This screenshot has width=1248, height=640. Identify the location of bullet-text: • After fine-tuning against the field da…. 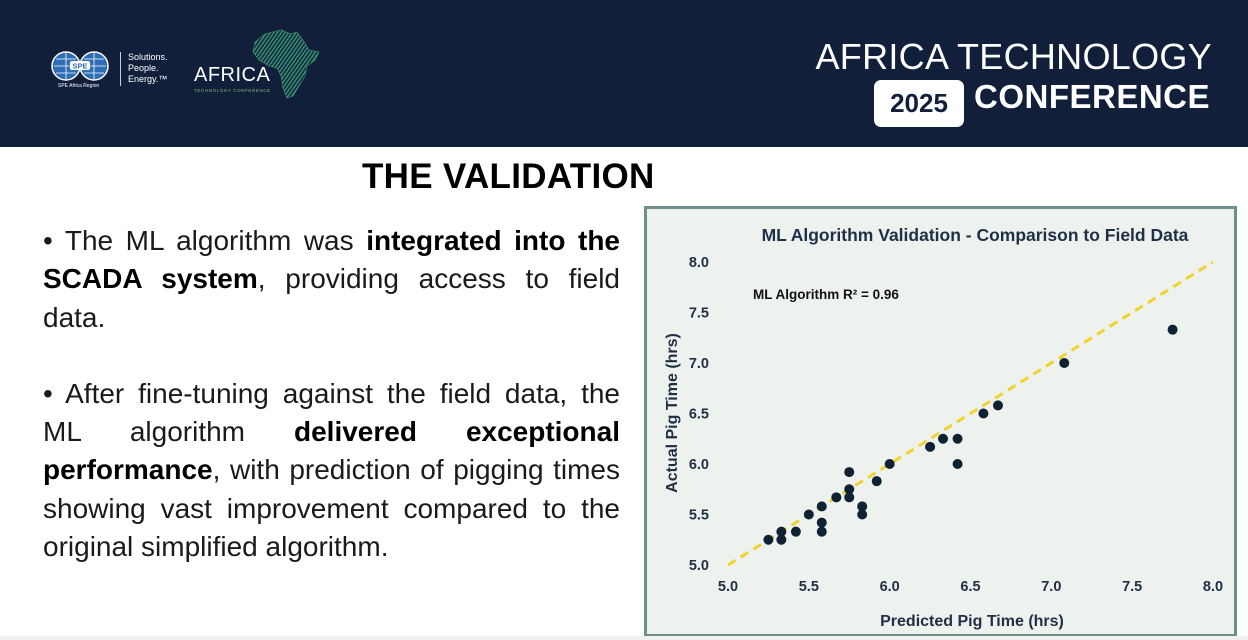
(331, 412).